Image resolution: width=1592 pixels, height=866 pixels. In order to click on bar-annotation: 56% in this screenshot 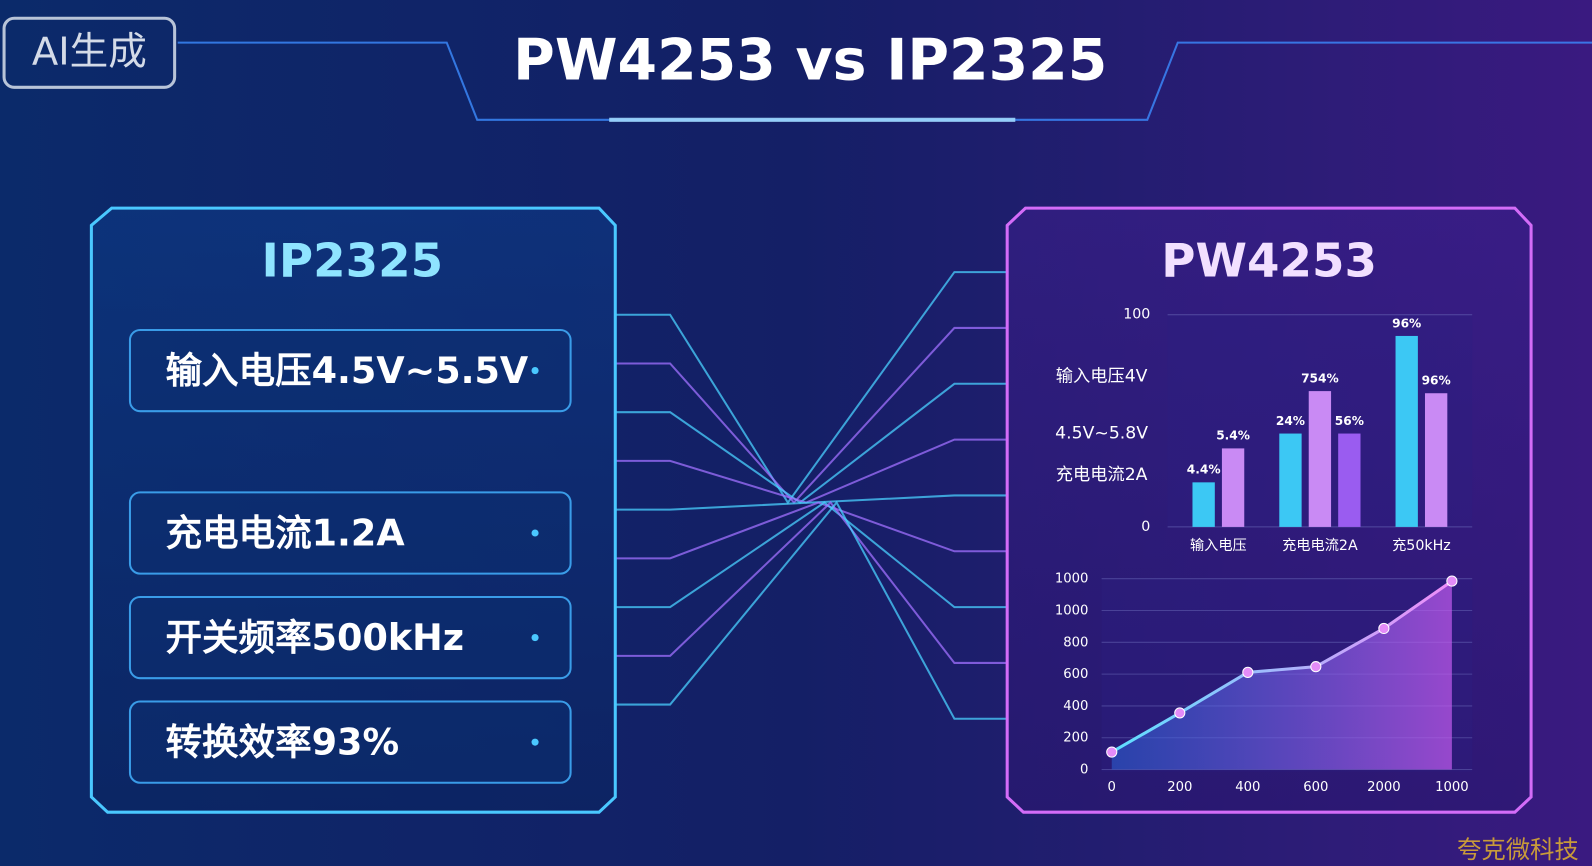, I will do `click(1349, 421)`.